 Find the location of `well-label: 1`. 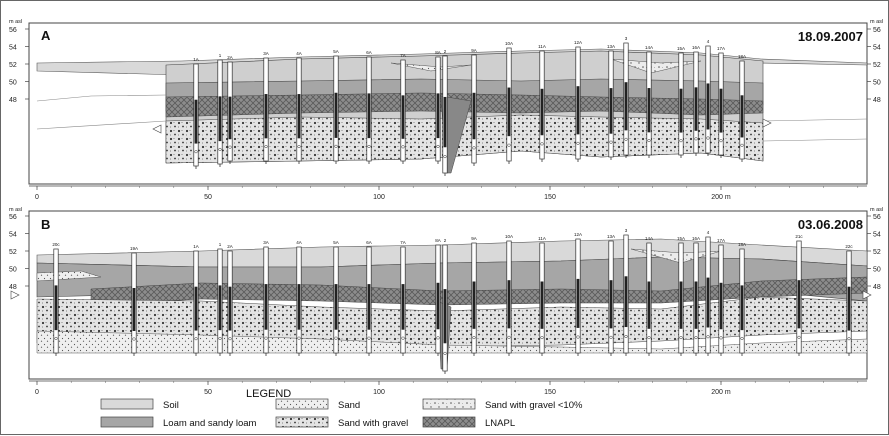

well-label: 1 is located at coordinates (220, 244).